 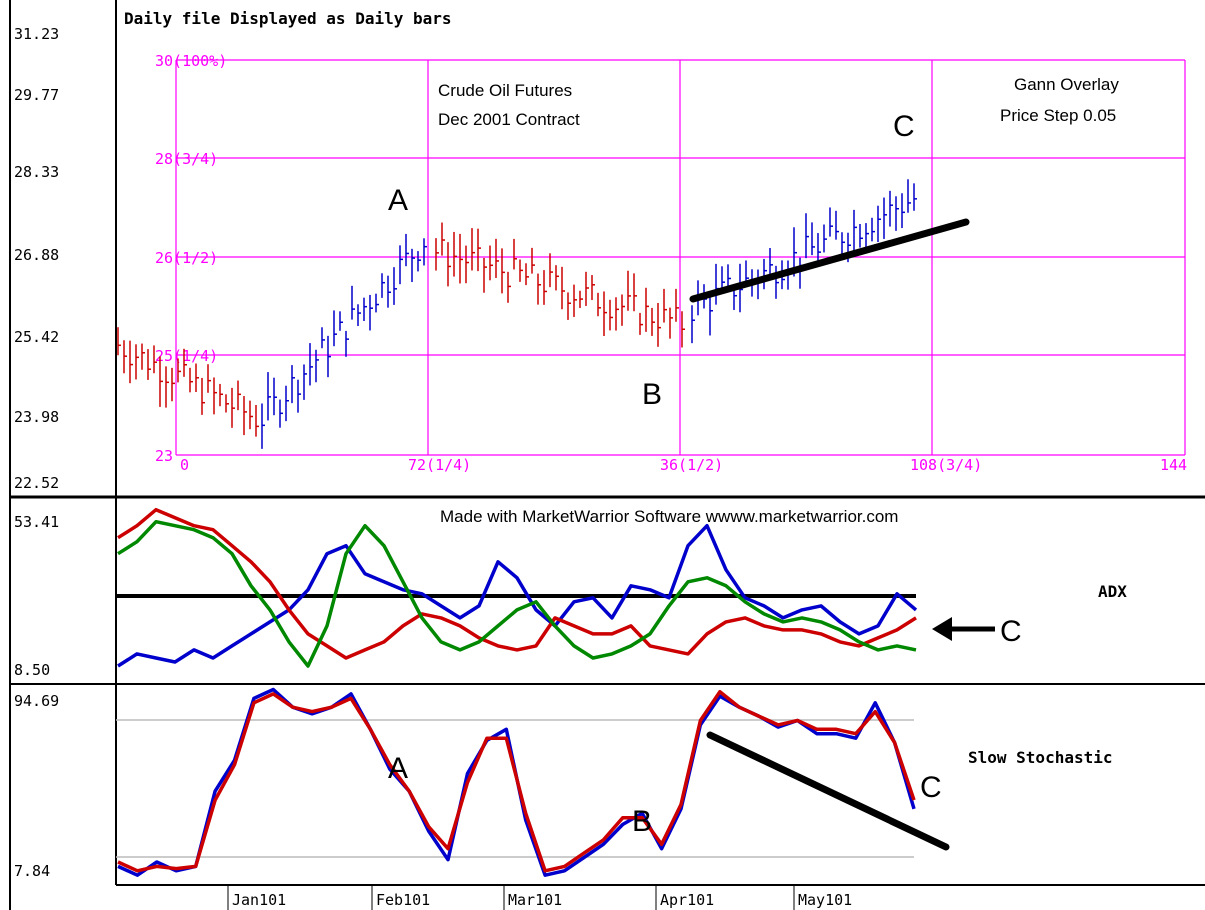 What do you see at coordinates (509, 119) in the screenshot?
I see `annotation-contract: Dec 2001 Contract` at bounding box center [509, 119].